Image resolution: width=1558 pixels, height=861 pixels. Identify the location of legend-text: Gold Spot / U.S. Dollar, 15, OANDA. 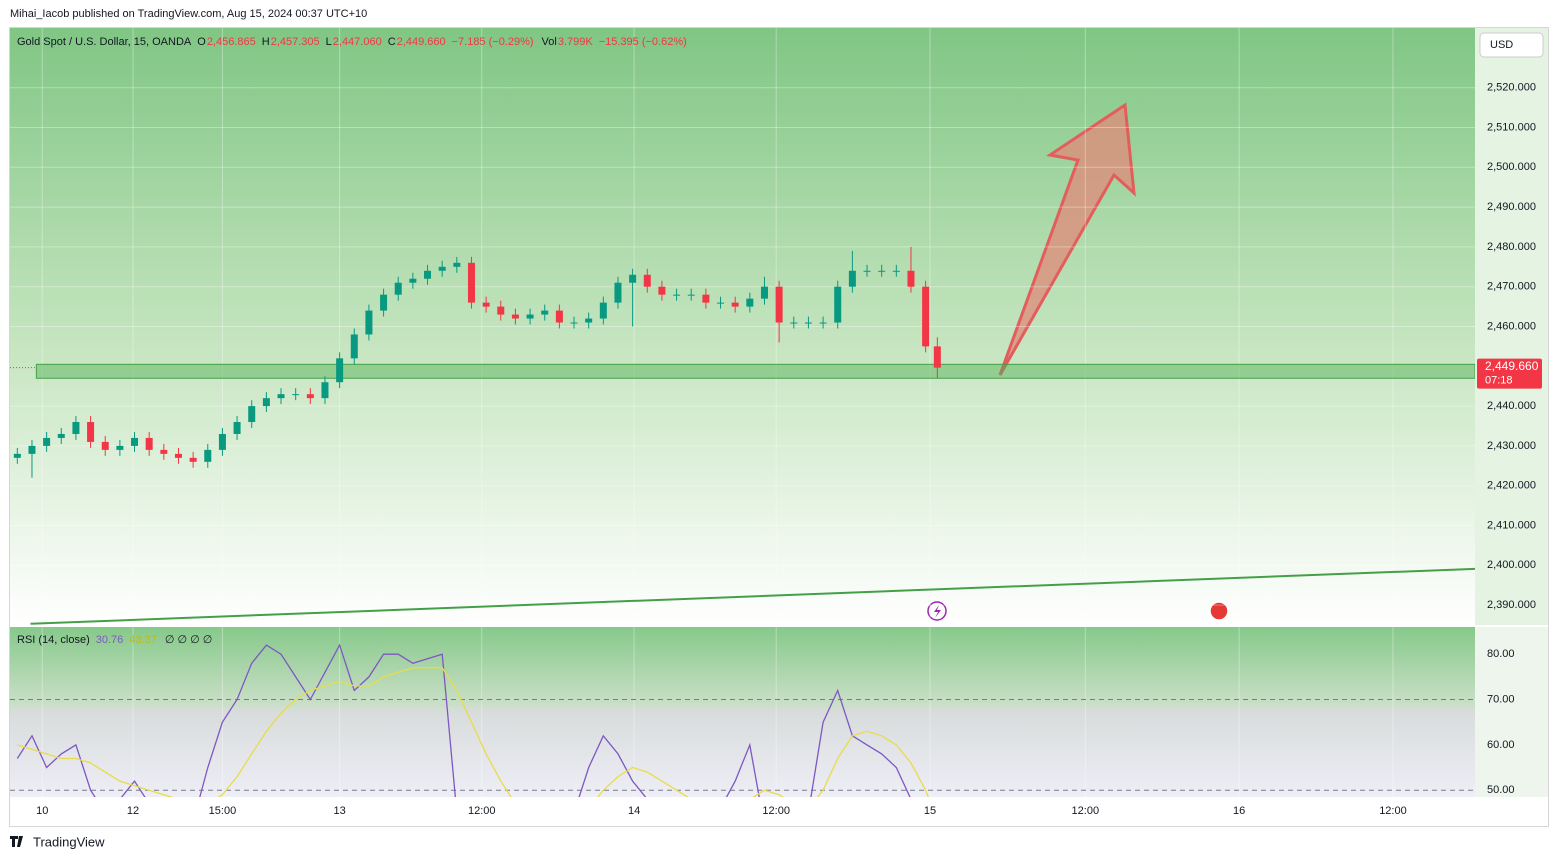
(104, 42).